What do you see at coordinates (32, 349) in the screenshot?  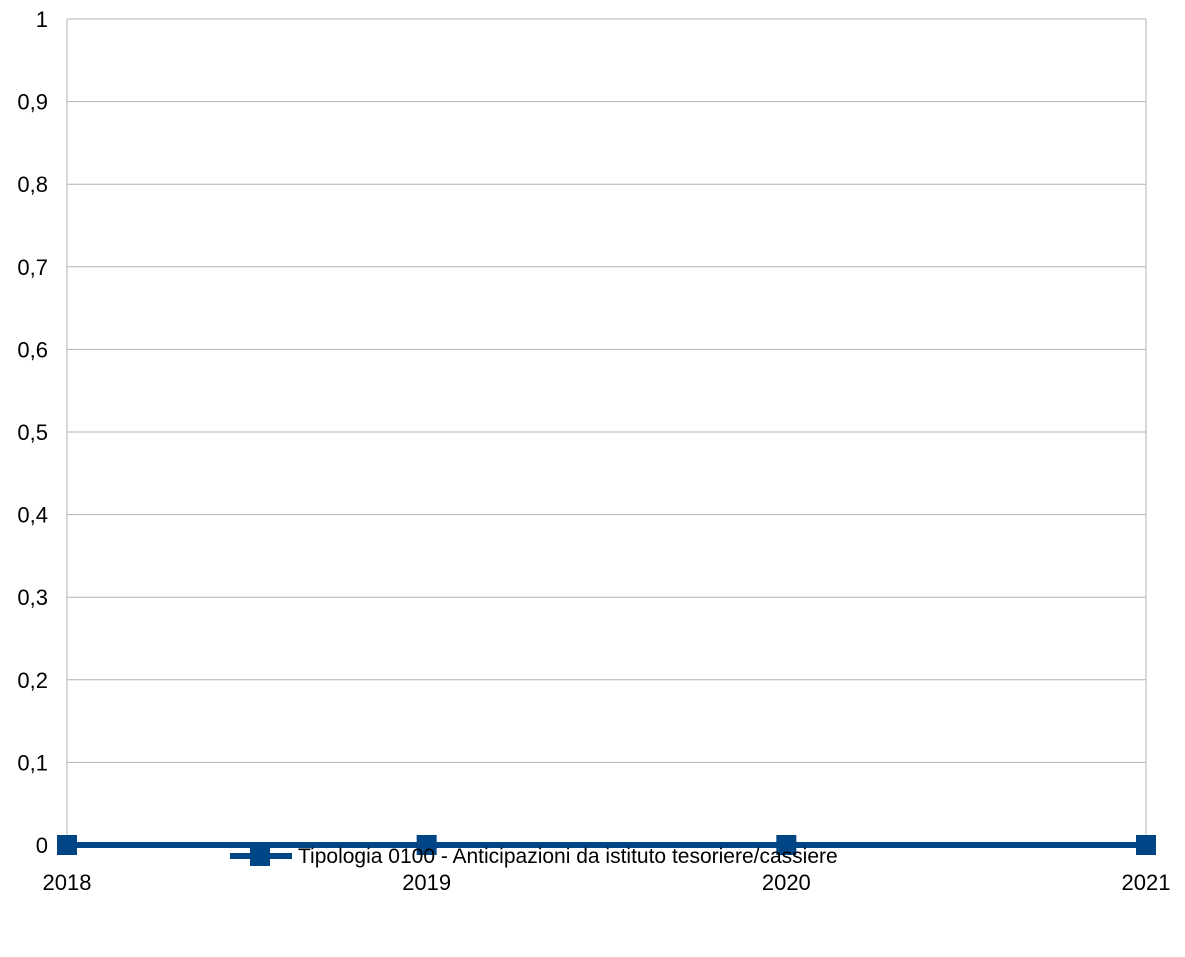 I see `y-tick-label: 0,6` at bounding box center [32, 349].